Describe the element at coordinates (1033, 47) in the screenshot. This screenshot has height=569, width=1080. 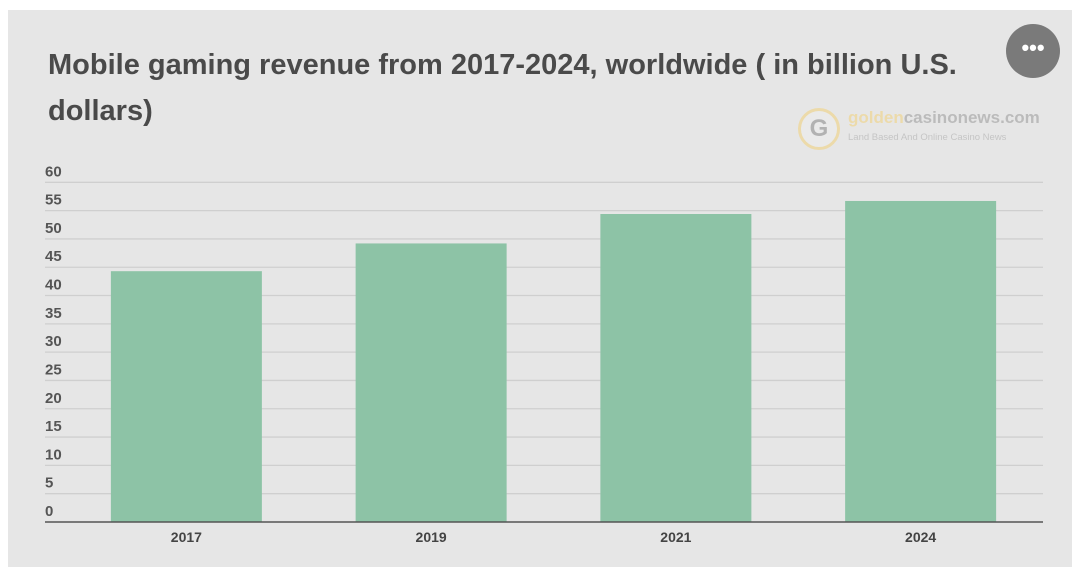
I see `more-horizontal-icon: •••` at that location.